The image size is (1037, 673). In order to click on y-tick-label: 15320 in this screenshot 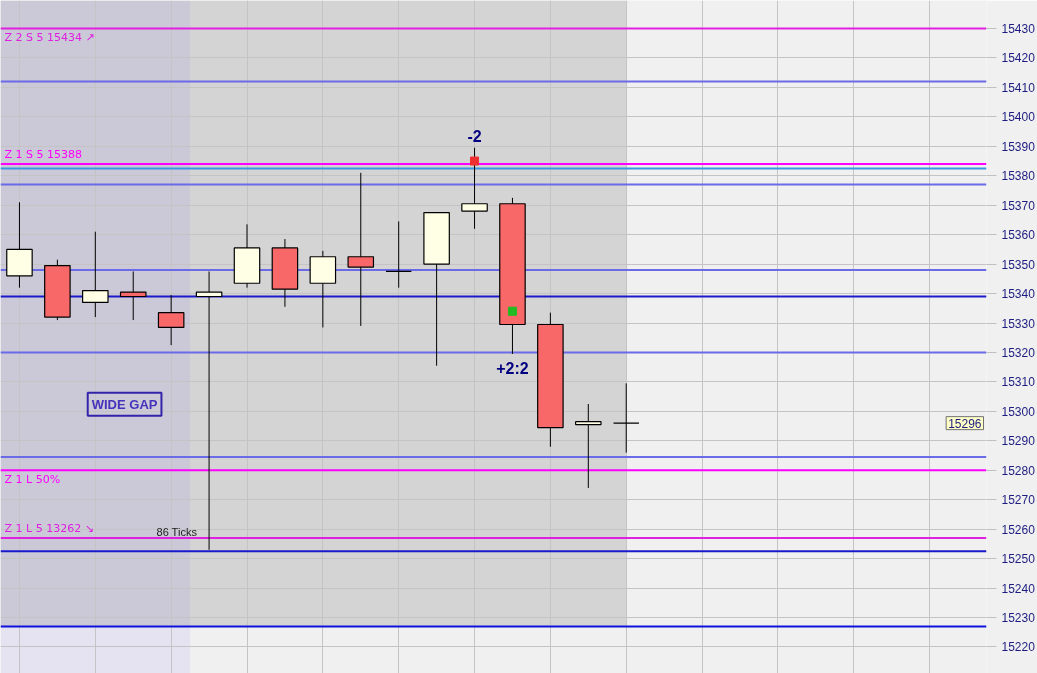, I will do `click(1018, 352)`.